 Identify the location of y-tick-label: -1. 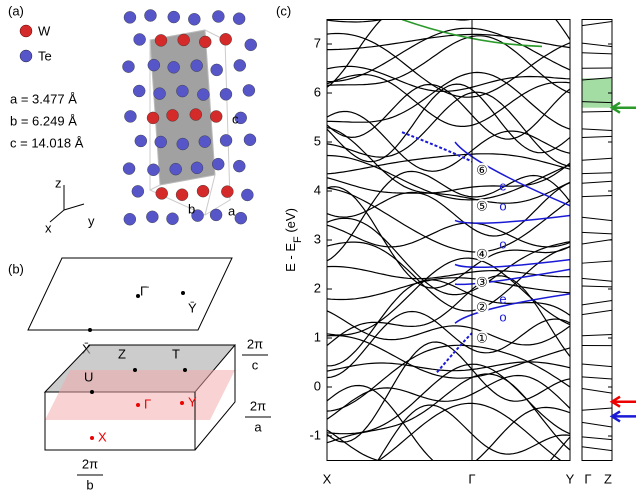
(315, 434).